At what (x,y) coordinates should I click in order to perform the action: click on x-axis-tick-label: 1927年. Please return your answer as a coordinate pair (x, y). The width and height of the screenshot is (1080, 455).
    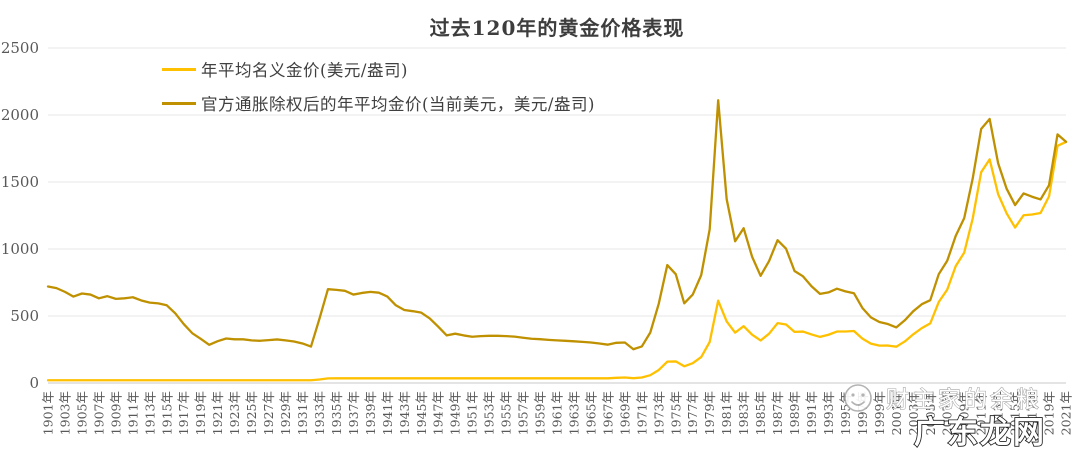
    Looking at the image, I should click on (268, 413).